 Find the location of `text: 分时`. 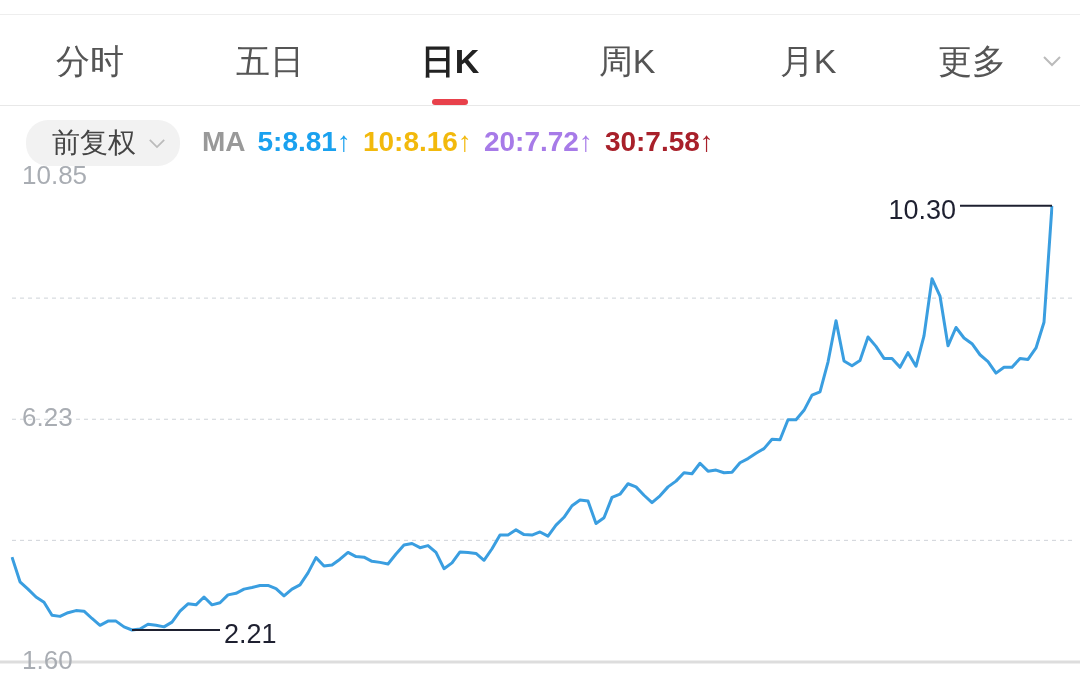

text: 分时 is located at coordinates (90, 61).